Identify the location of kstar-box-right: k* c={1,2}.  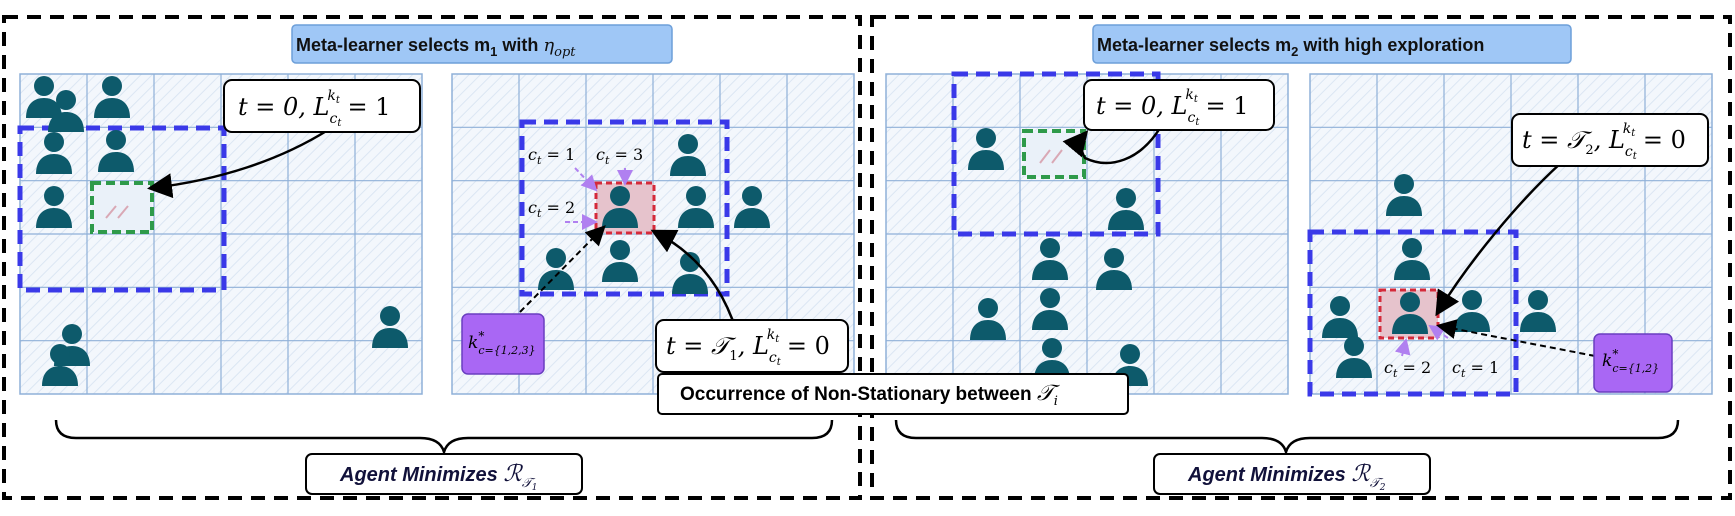
(1633, 363).